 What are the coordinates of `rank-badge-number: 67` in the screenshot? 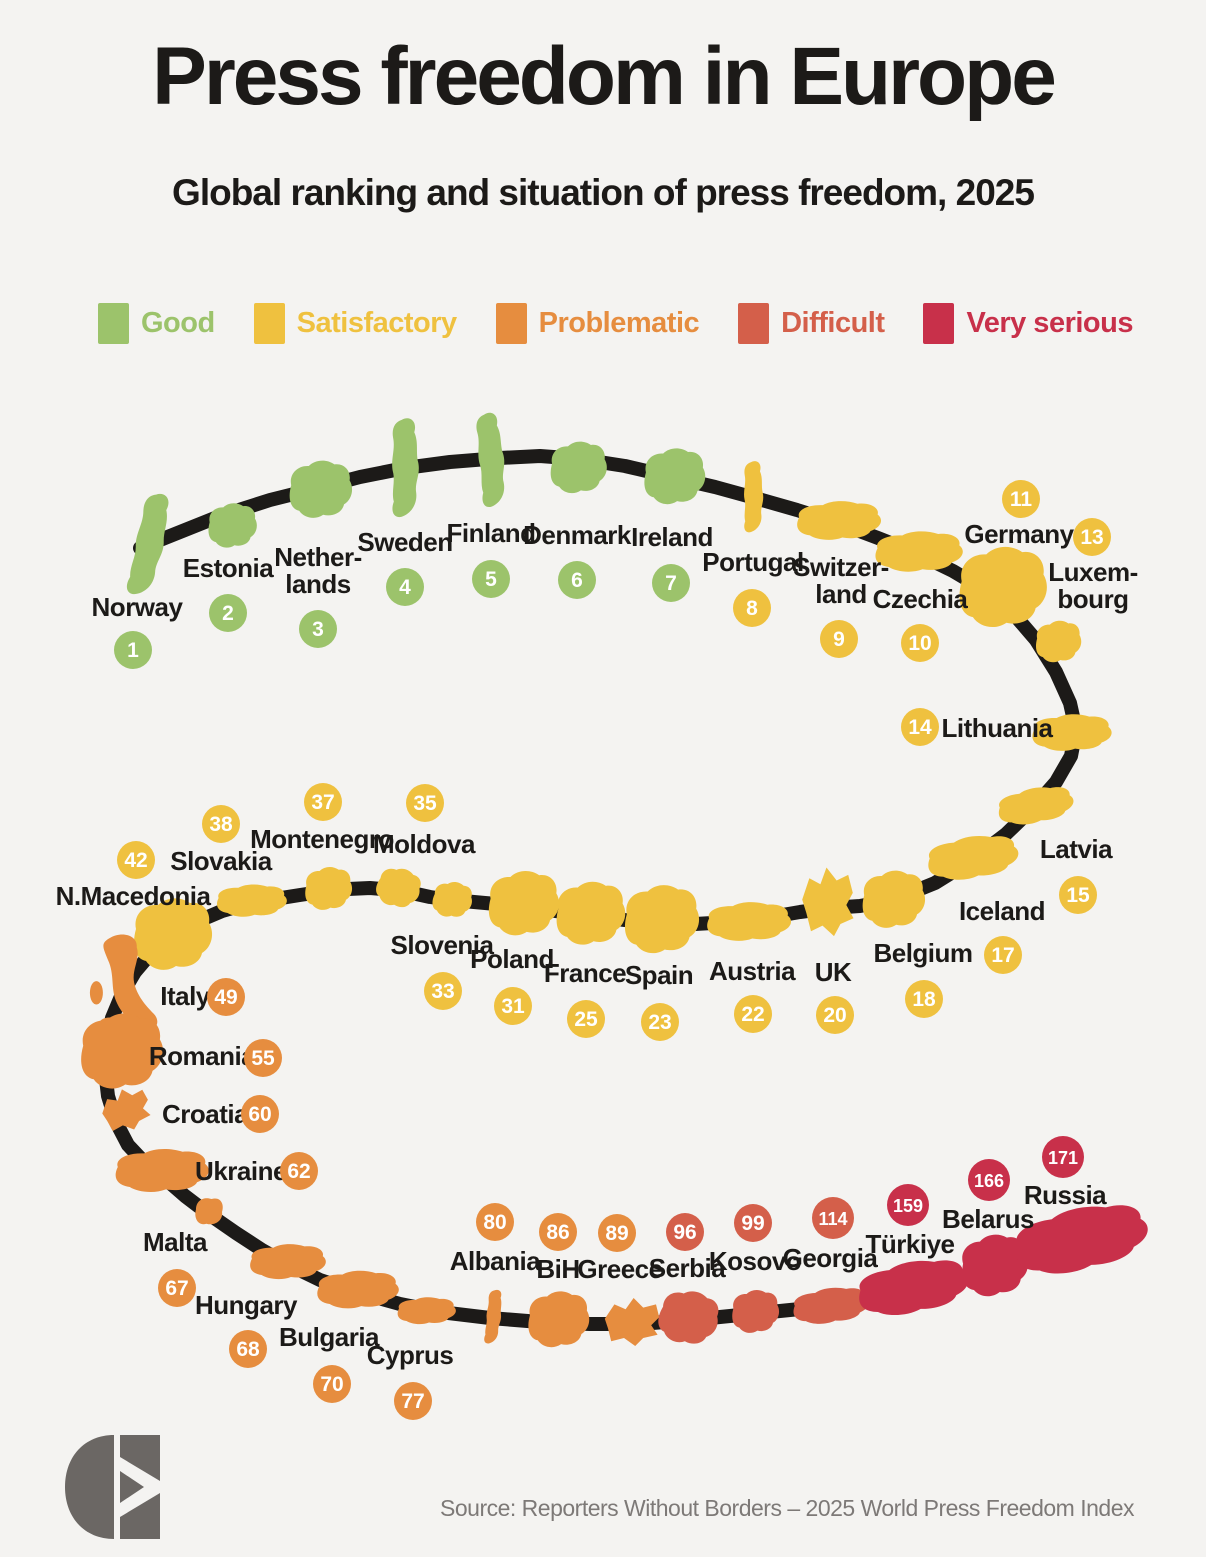 It's located at (176, 1288).